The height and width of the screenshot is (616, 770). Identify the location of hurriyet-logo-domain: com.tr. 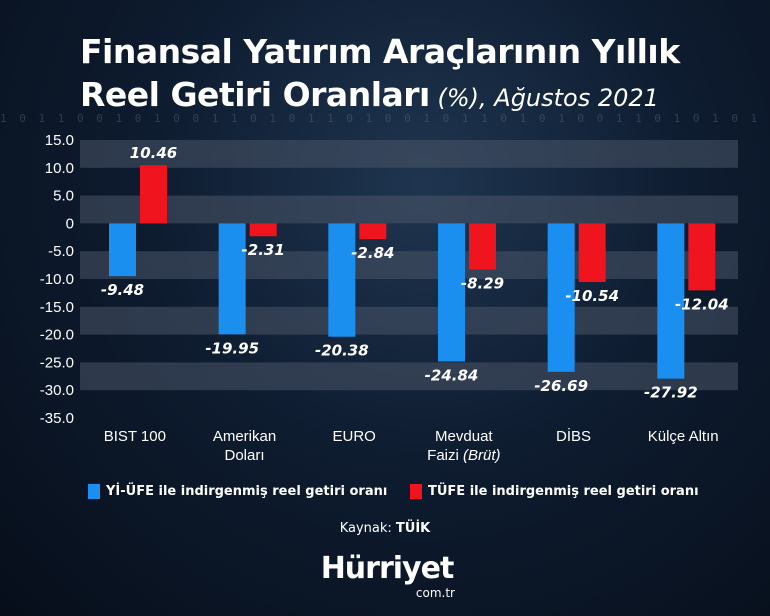
(435, 593).